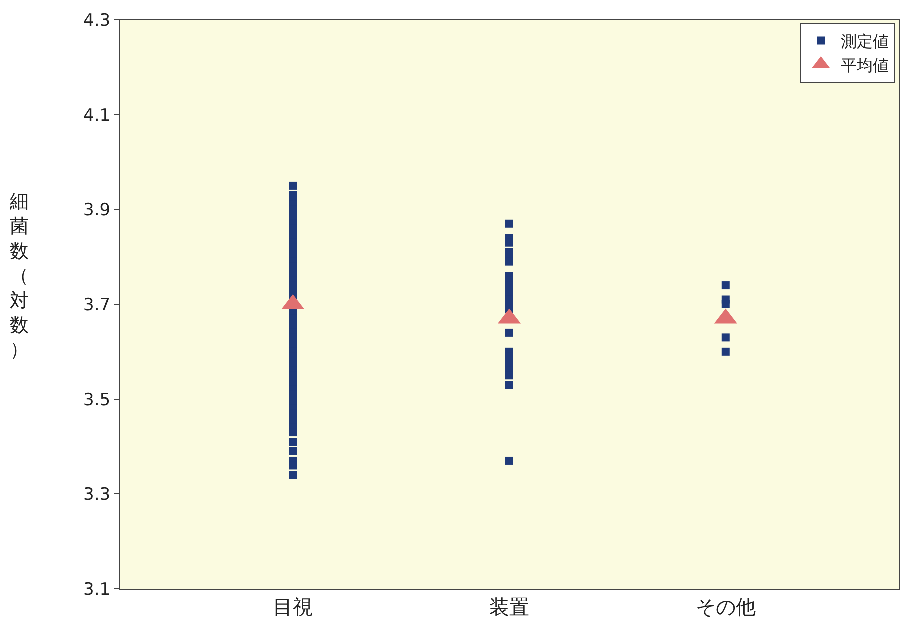  I want to click on y-tick-label: 4.3, so click(97, 20).